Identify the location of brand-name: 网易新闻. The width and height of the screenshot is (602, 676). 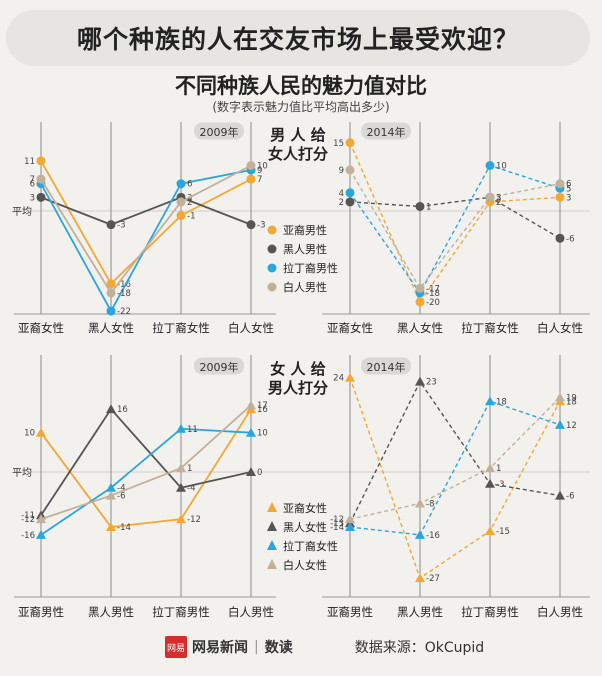
(220, 648).